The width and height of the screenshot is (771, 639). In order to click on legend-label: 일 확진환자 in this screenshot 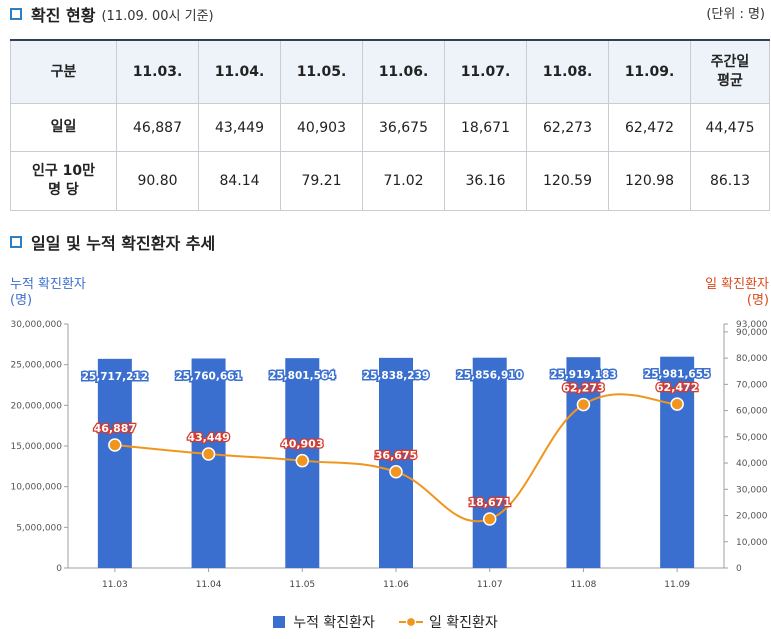, I will do `click(463, 623)`.